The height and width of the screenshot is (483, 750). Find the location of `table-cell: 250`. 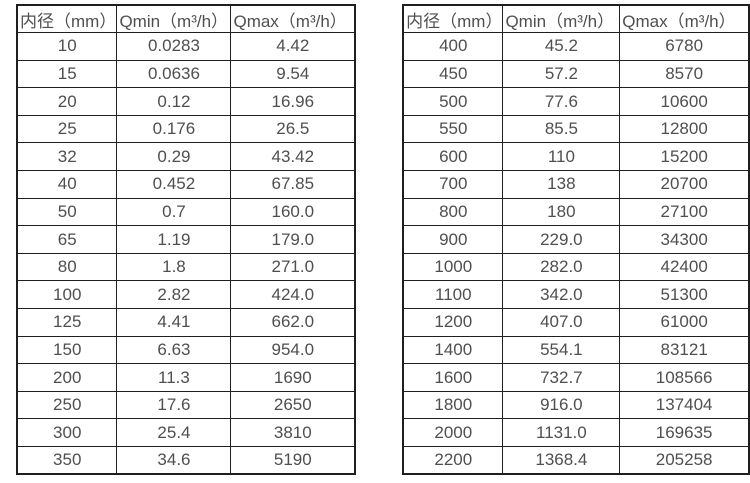

table-cell: 250 is located at coordinates (67, 405).